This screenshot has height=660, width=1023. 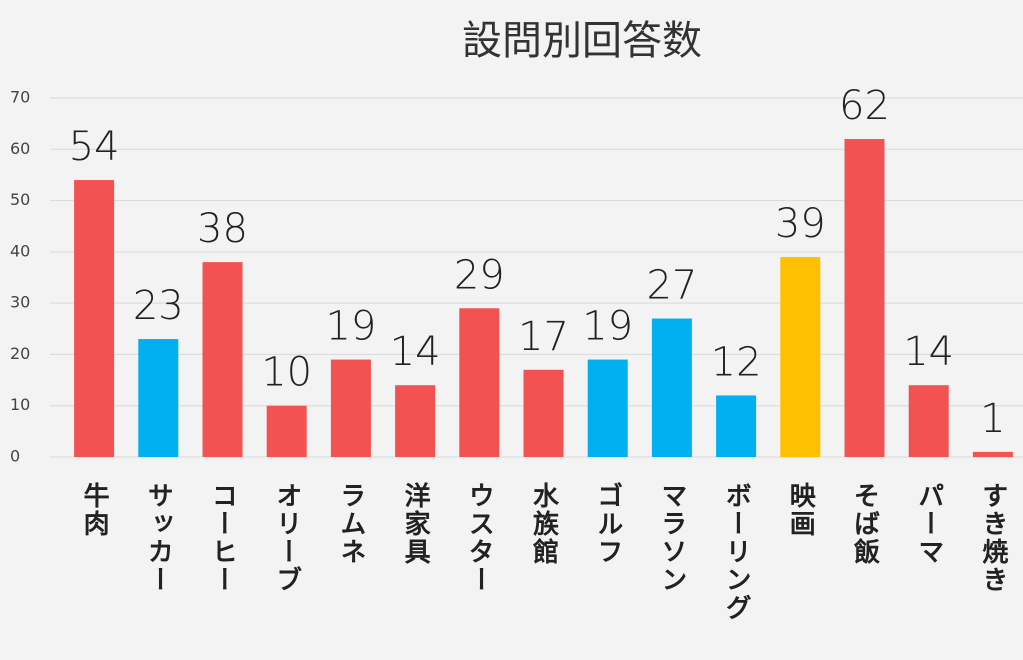 I want to click on x-tick-label: ゴルフ, so click(x=608, y=523).